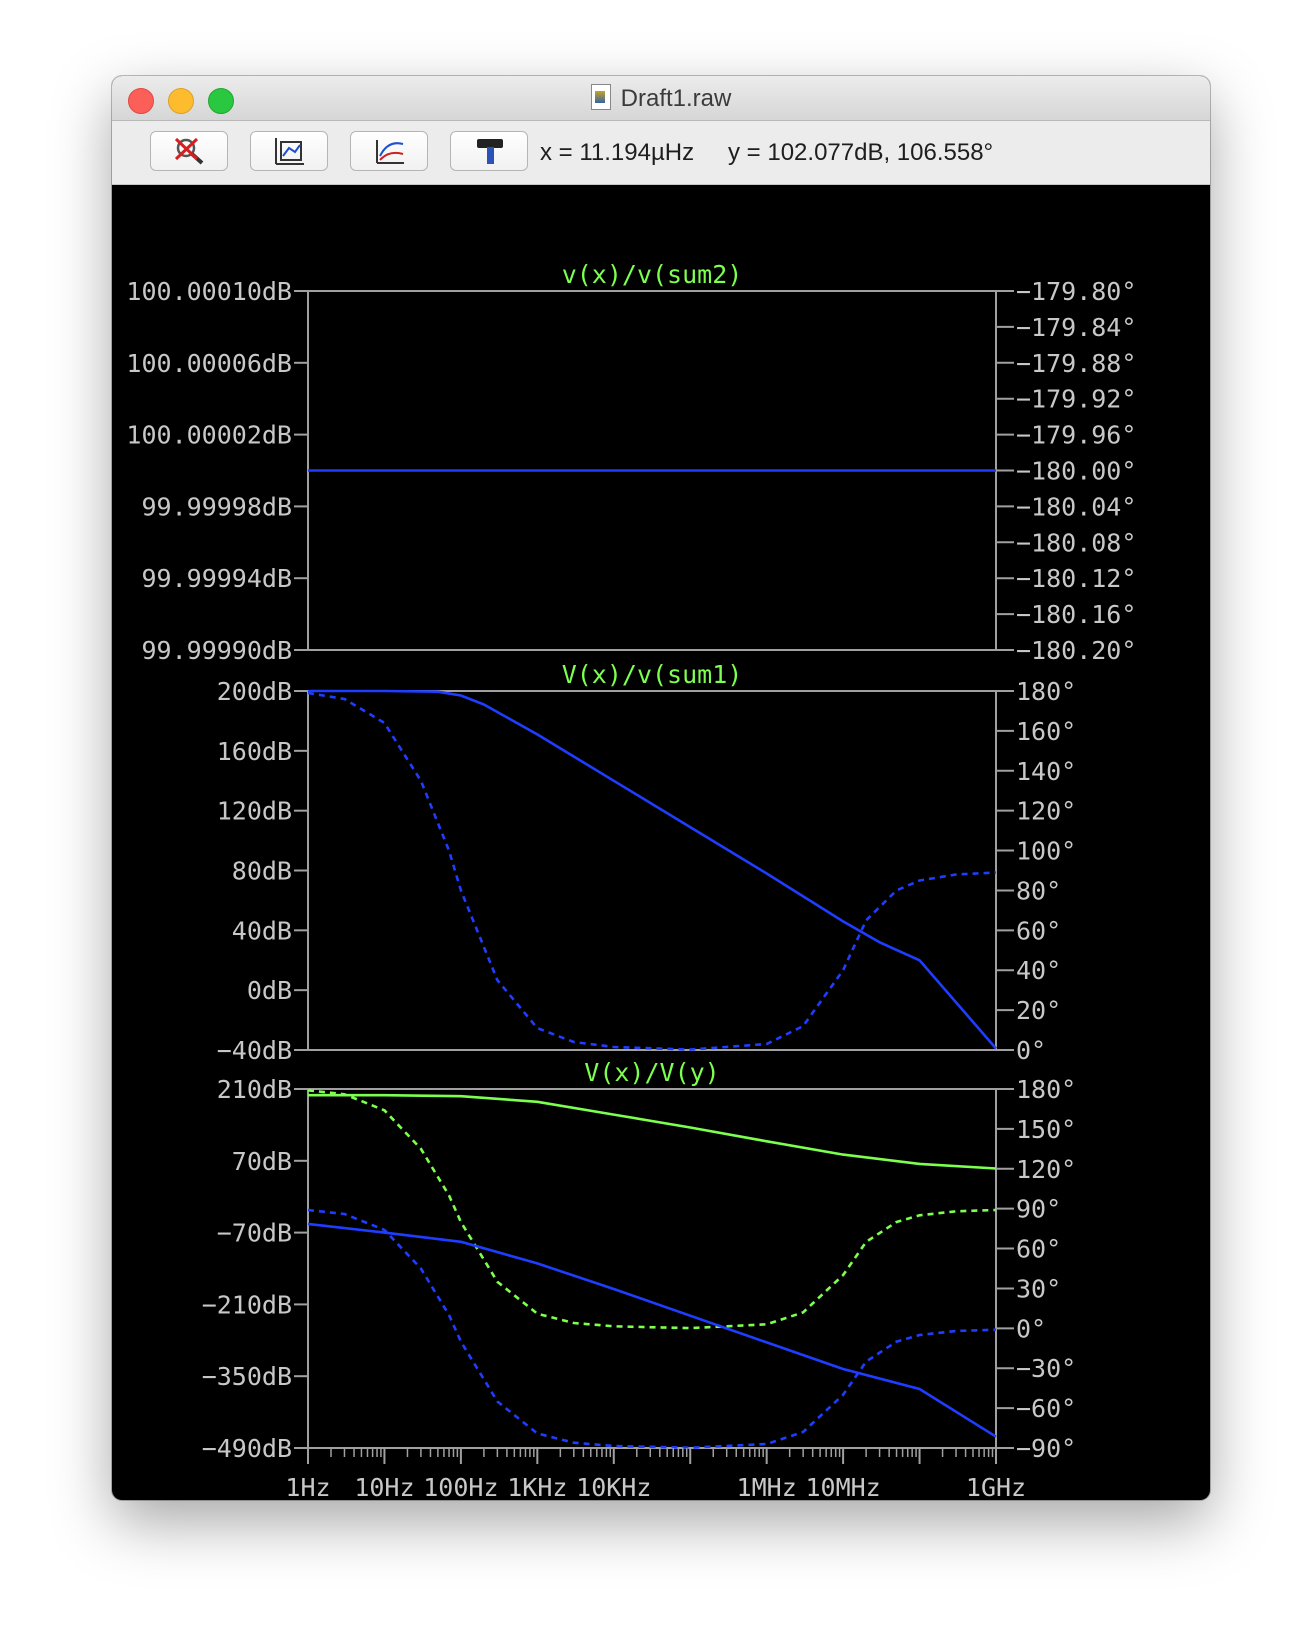  What do you see at coordinates (1046, 1408) in the screenshot?
I see `y2-tick-label: −60°` at bounding box center [1046, 1408].